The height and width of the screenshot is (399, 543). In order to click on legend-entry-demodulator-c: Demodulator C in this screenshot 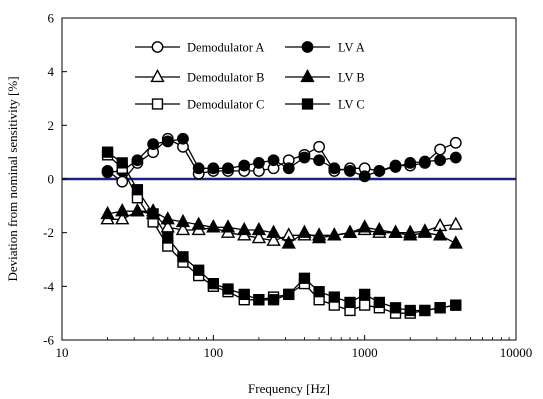, I will do `click(199, 105)`.